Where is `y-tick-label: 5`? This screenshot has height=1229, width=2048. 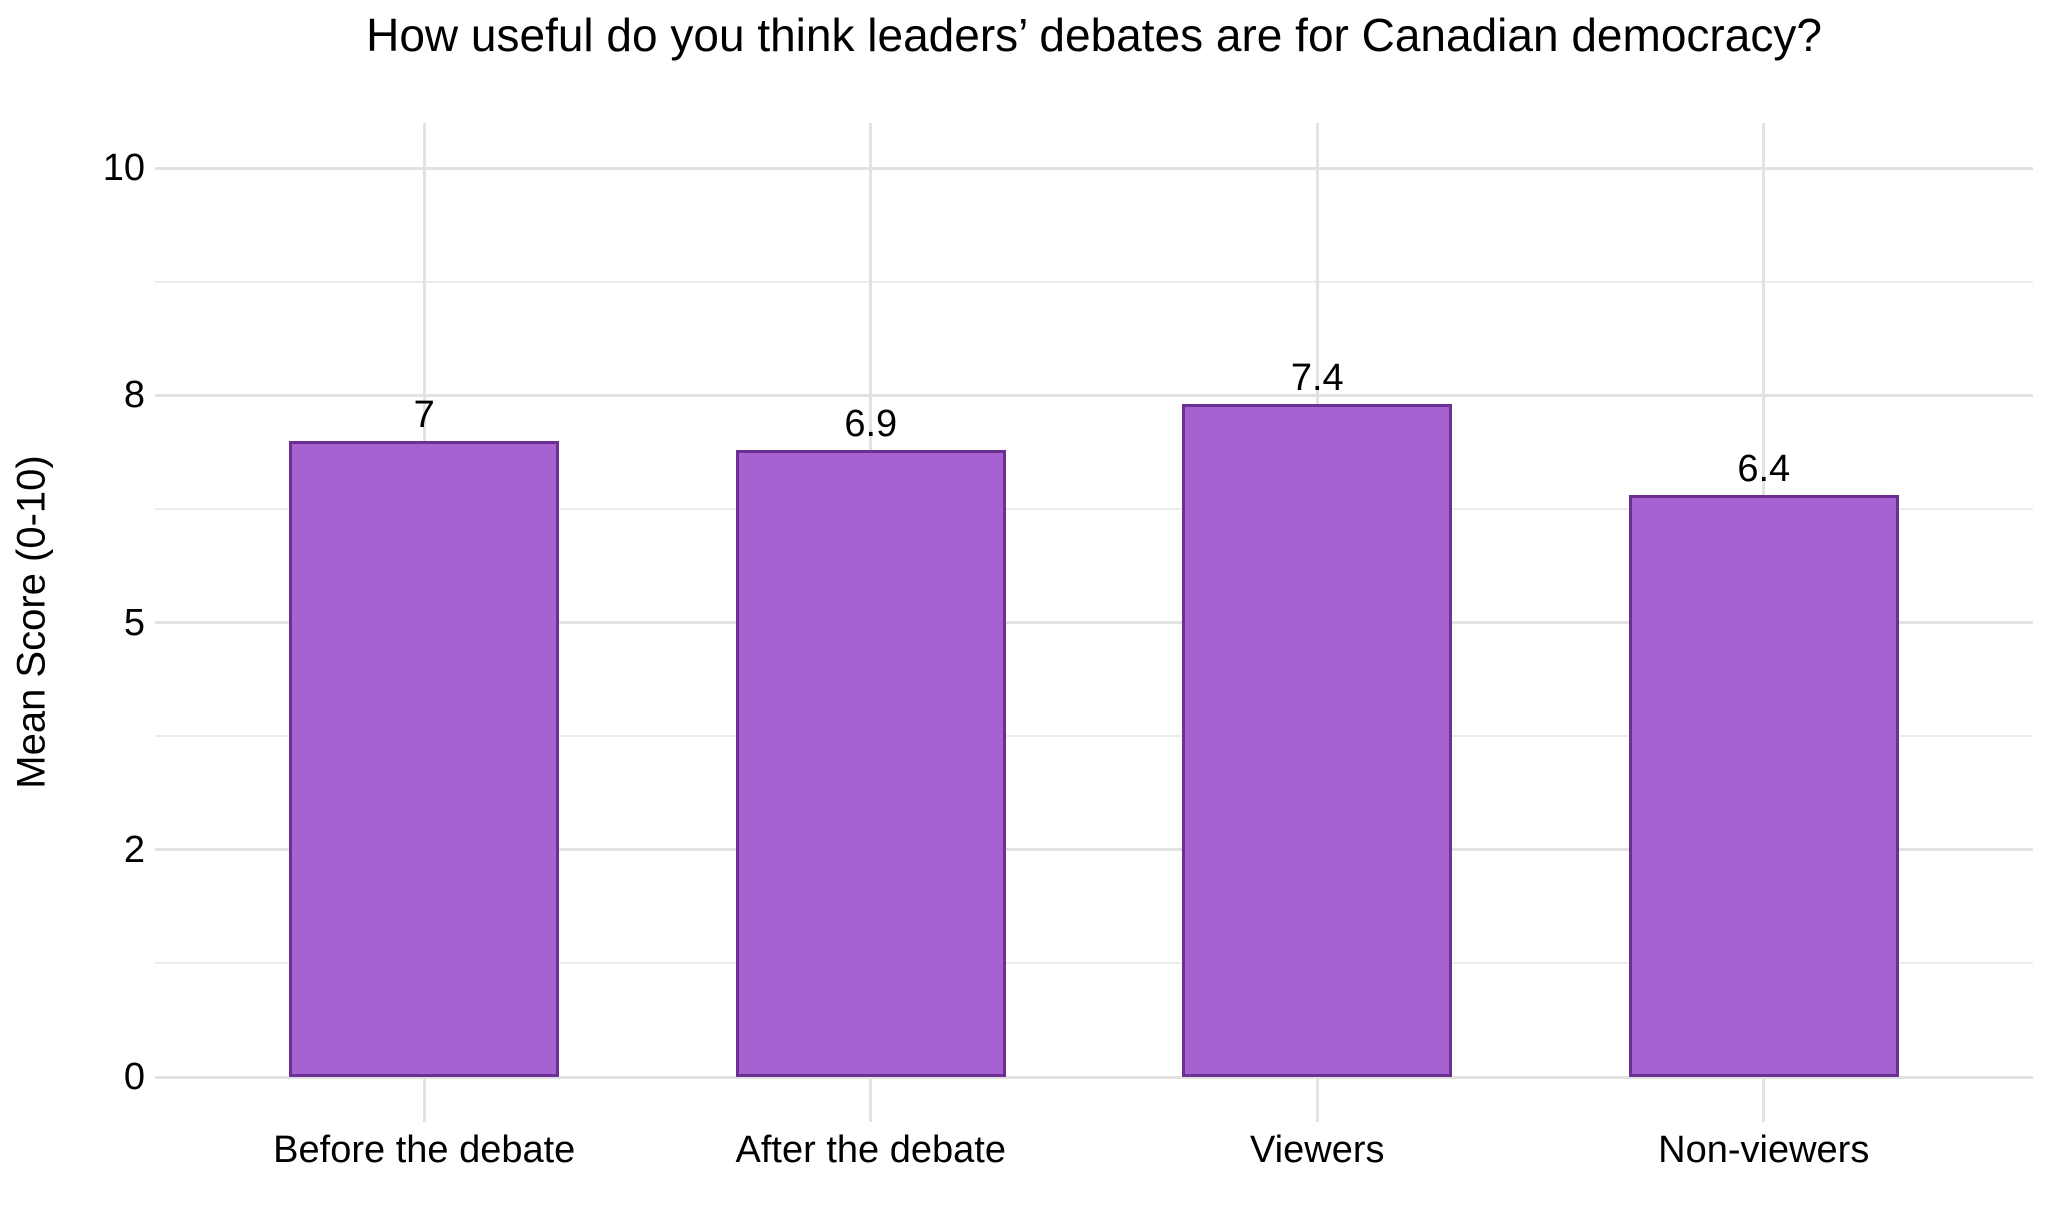
y-tick-label: 5 is located at coordinates (134, 622).